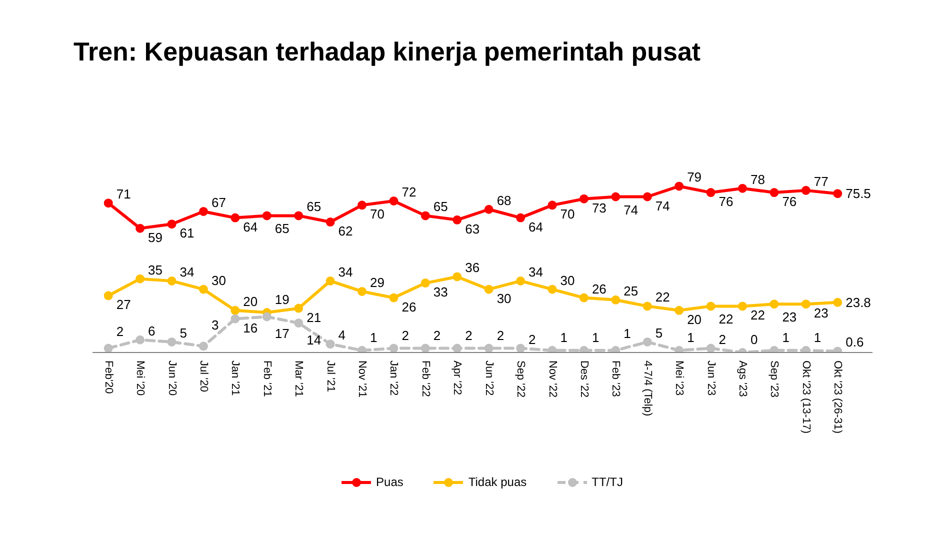 Image resolution: width=931 pixels, height=534 pixels. I want to click on x-tick-label: Feb'20, so click(108, 377).